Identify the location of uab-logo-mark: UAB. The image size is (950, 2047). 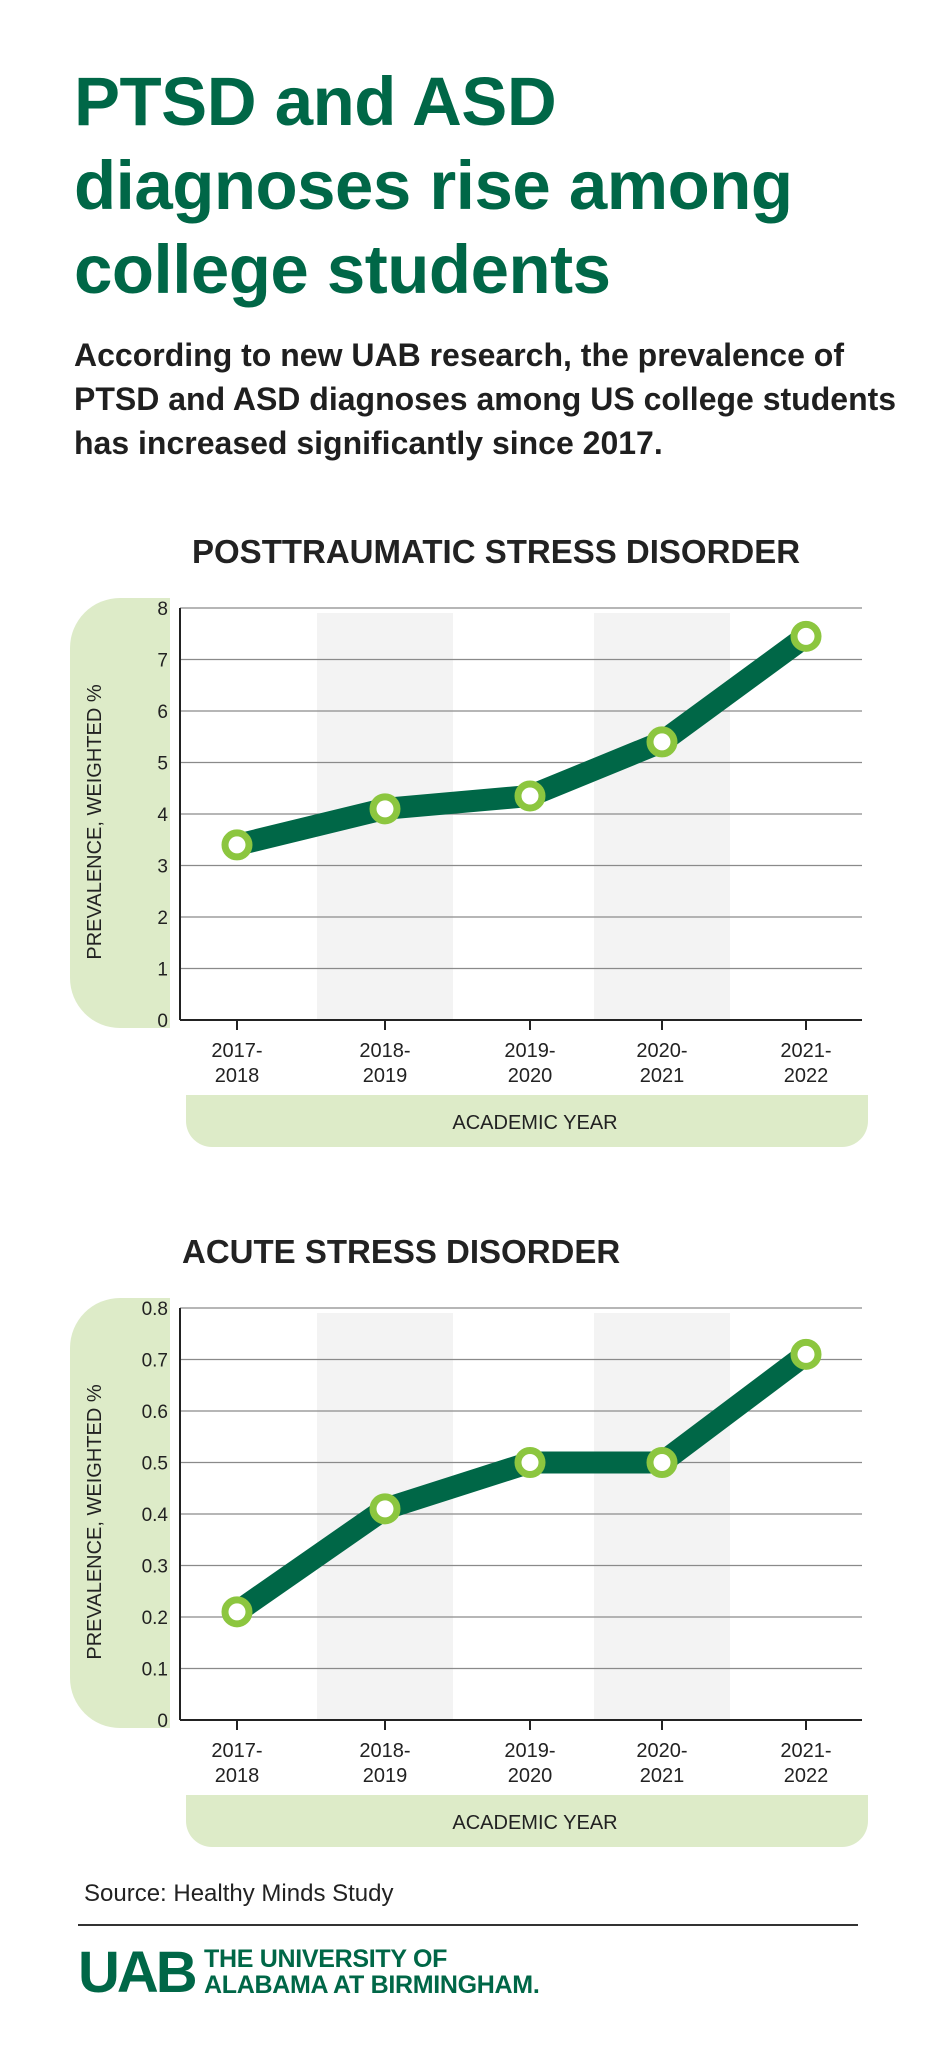
(137, 1972).